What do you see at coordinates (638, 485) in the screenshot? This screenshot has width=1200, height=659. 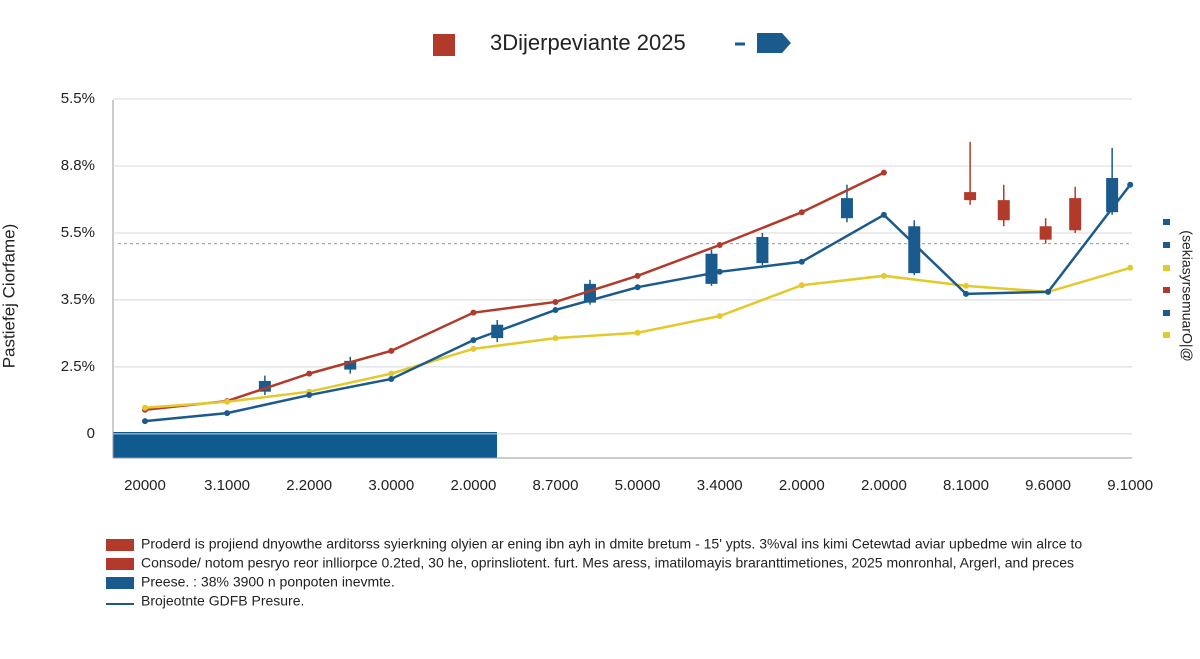 I see `x-tick-label: 5.0000` at bounding box center [638, 485].